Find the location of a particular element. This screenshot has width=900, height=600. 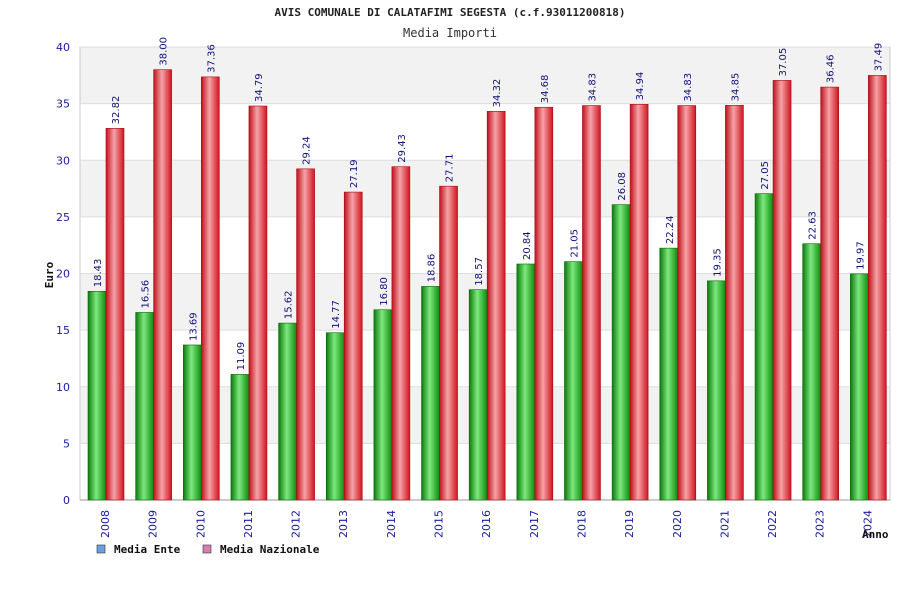

y-tick-label: 5 is located at coordinates (66, 443).